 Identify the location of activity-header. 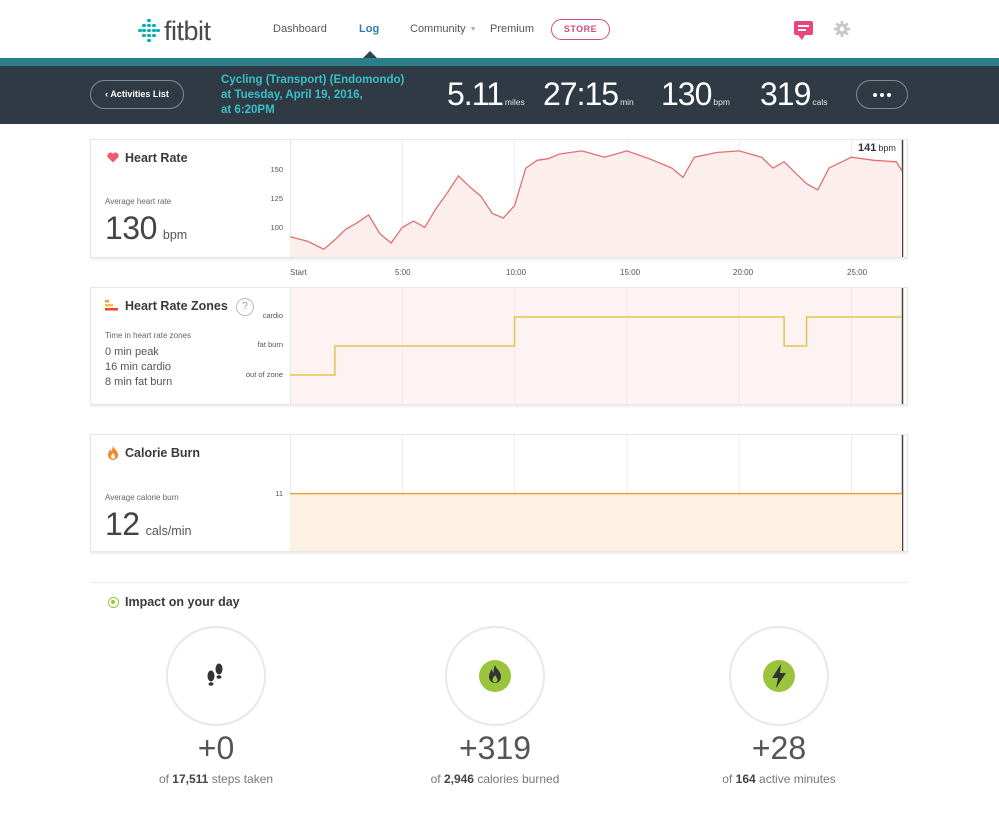
(499, 95).